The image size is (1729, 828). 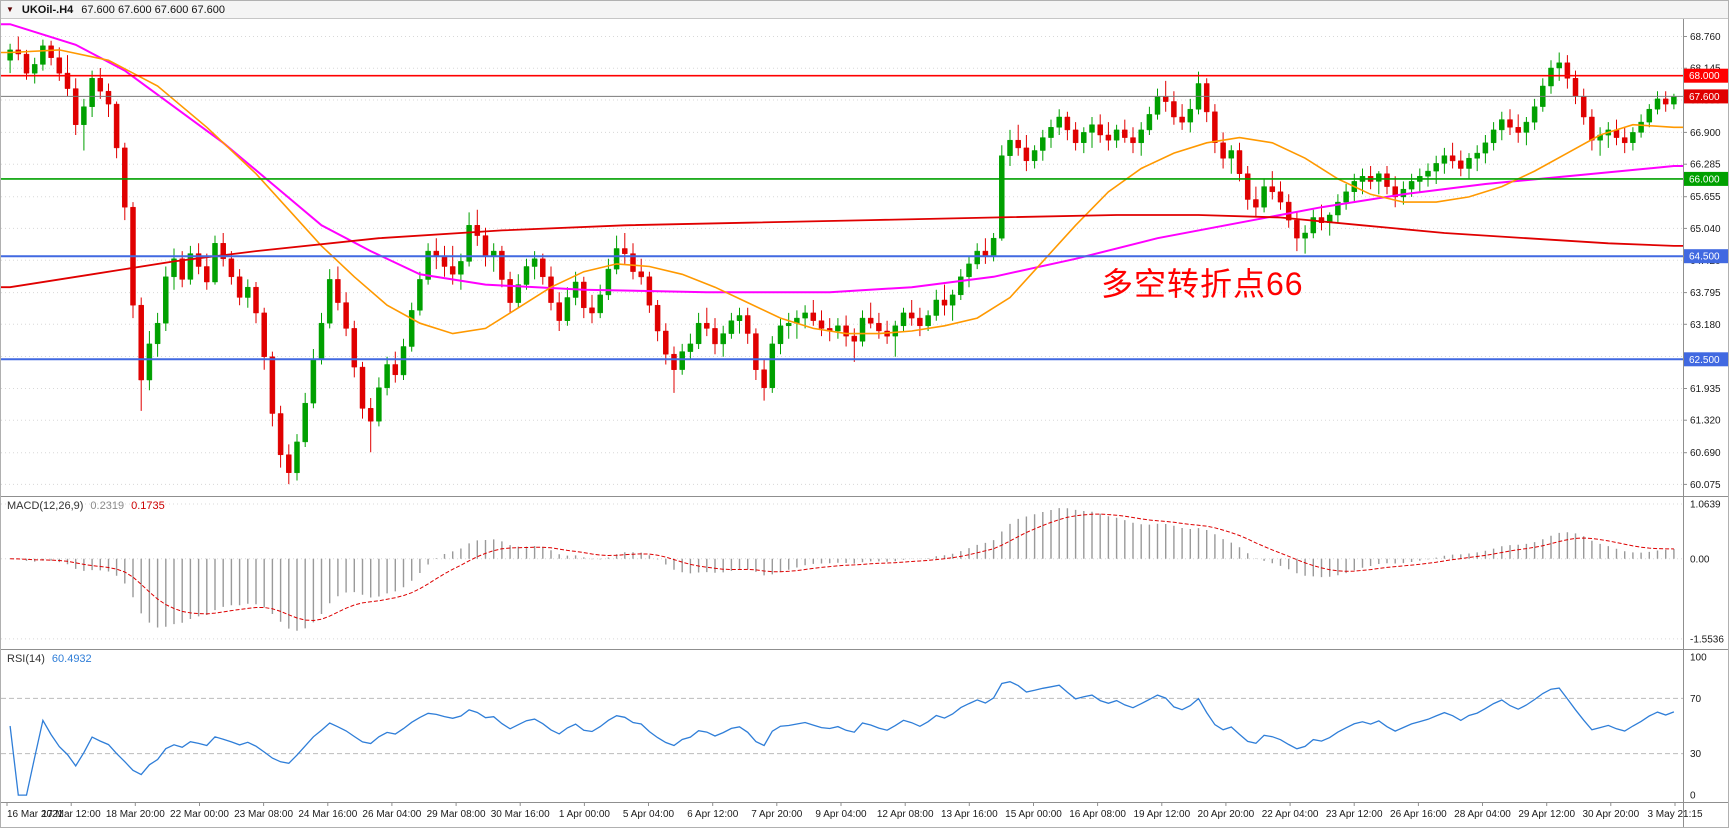 What do you see at coordinates (1707, 639) in the screenshot?
I see `macd-axis-label: -1.5536` at bounding box center [1707, 639].